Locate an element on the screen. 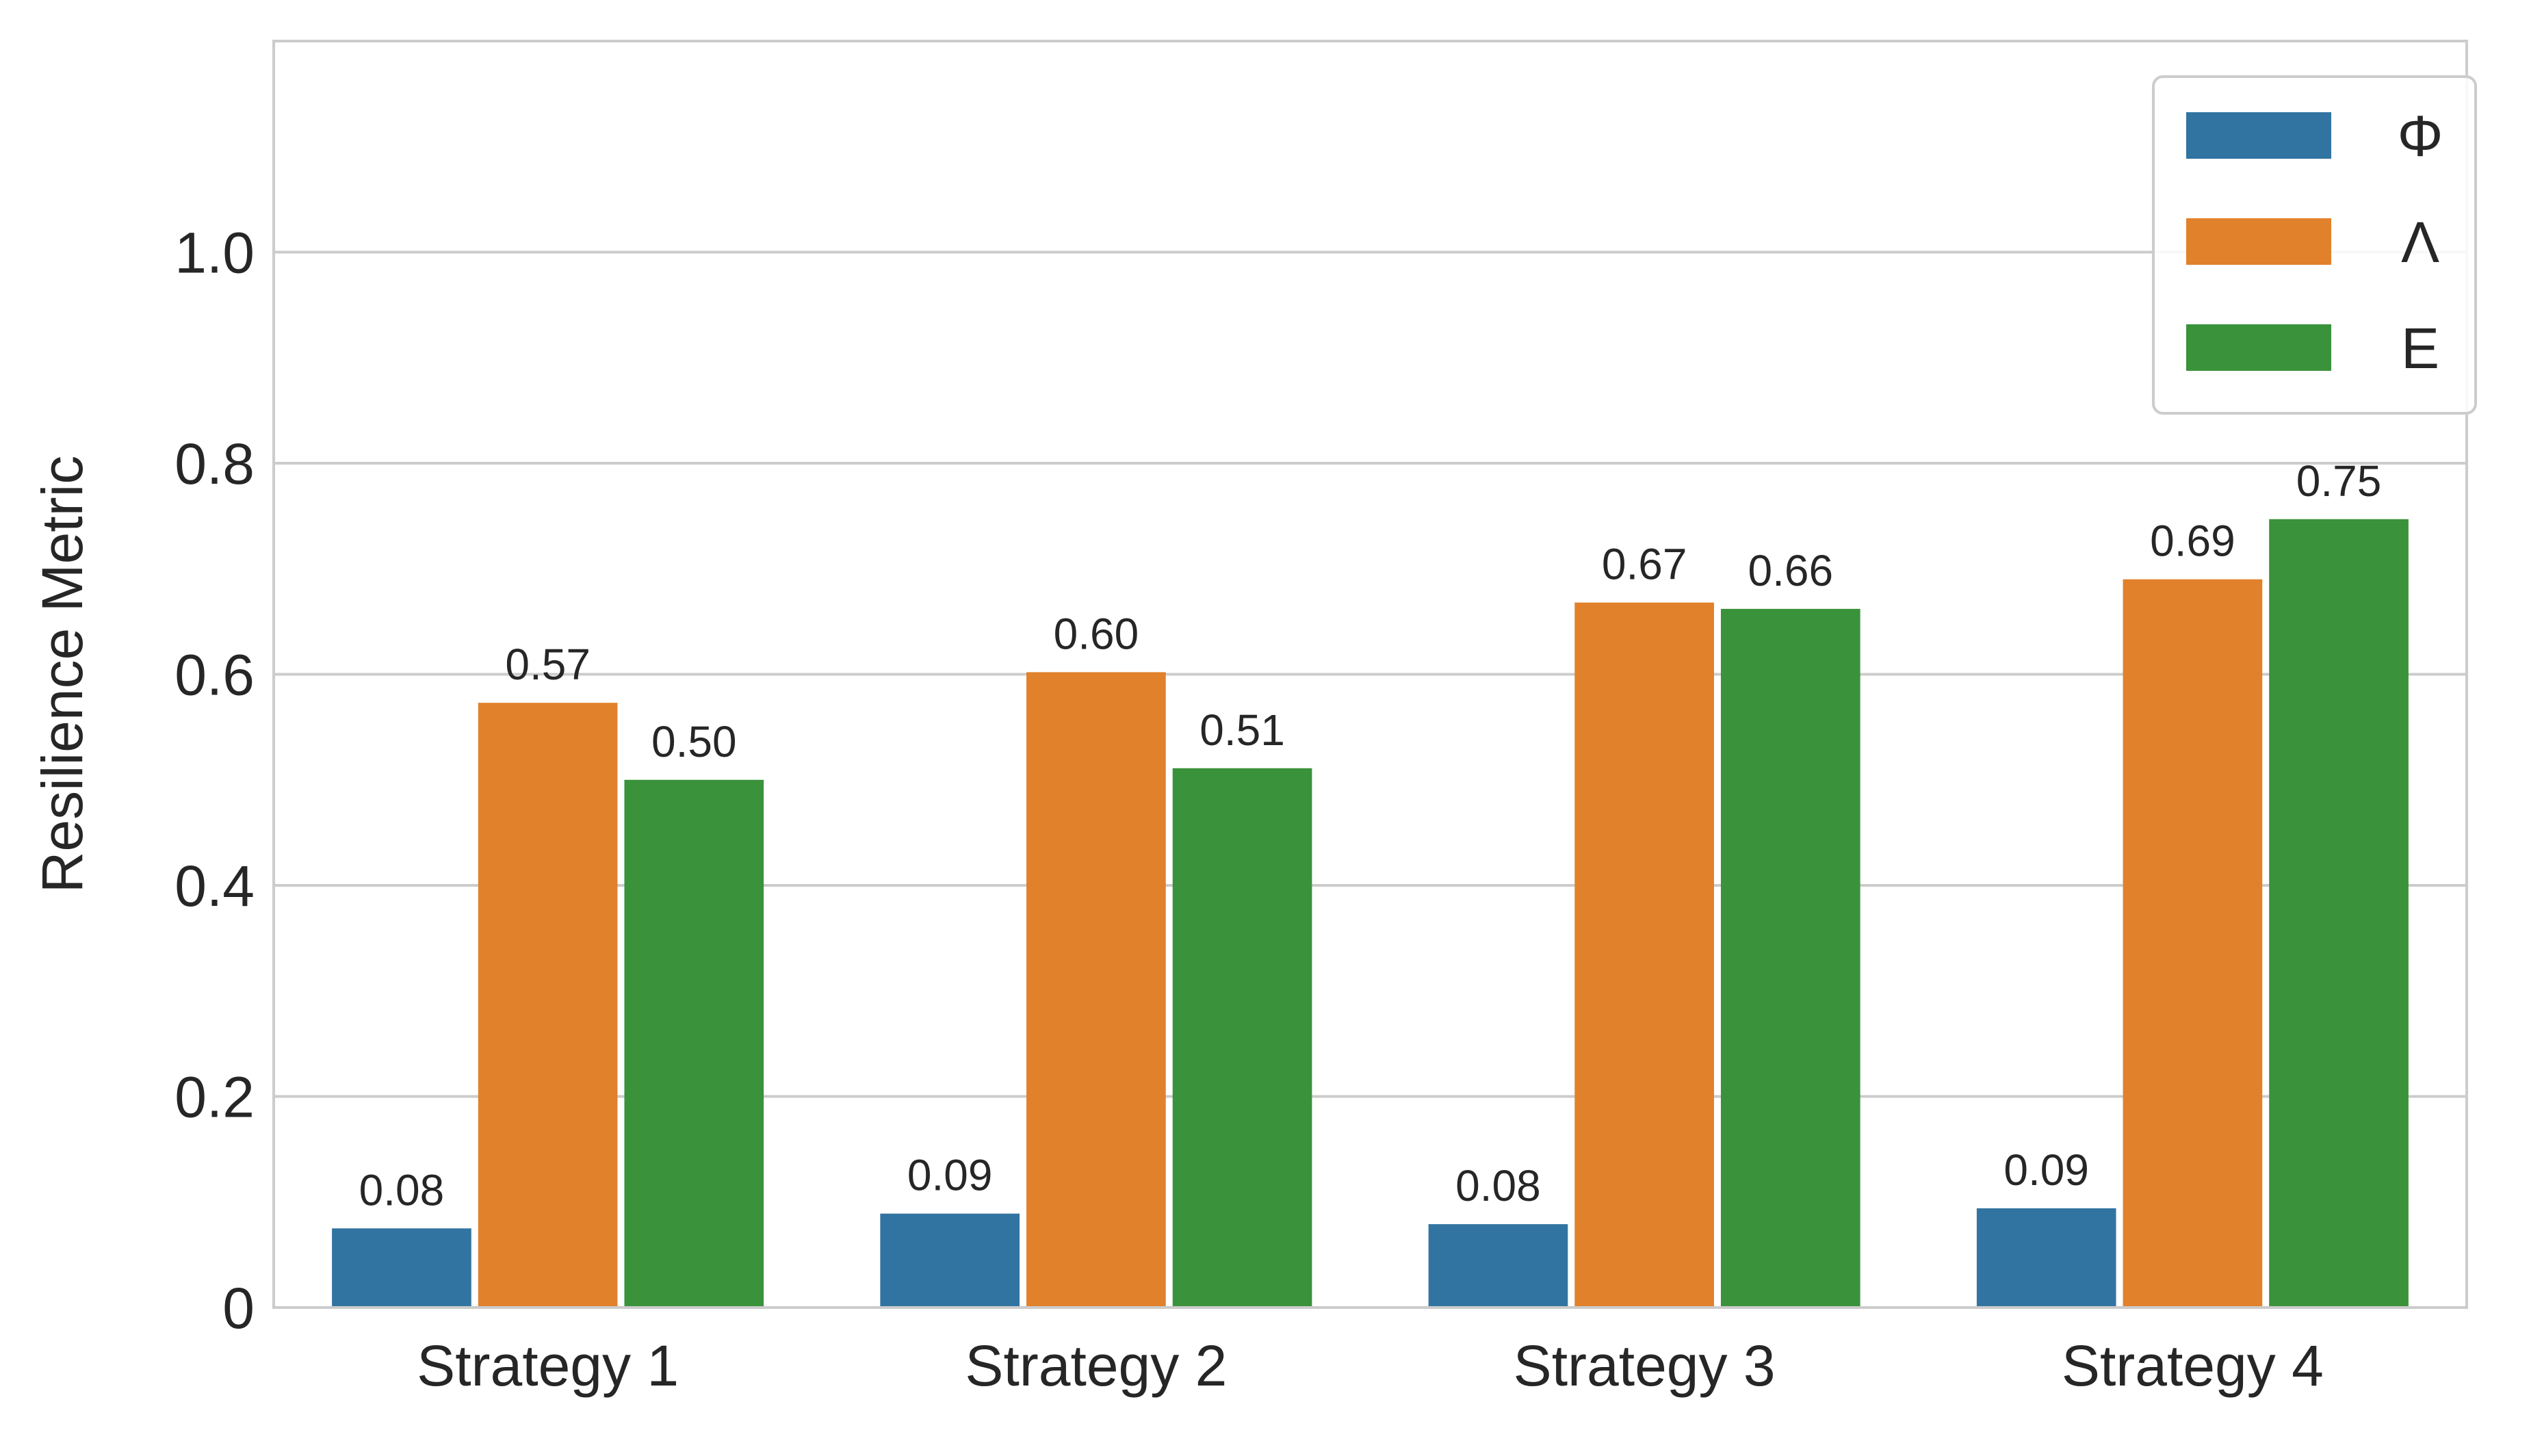 The width and height of the screenshot is (2542, 1456). y-tick-label: 0.8 is located at coordinates (214, 464).